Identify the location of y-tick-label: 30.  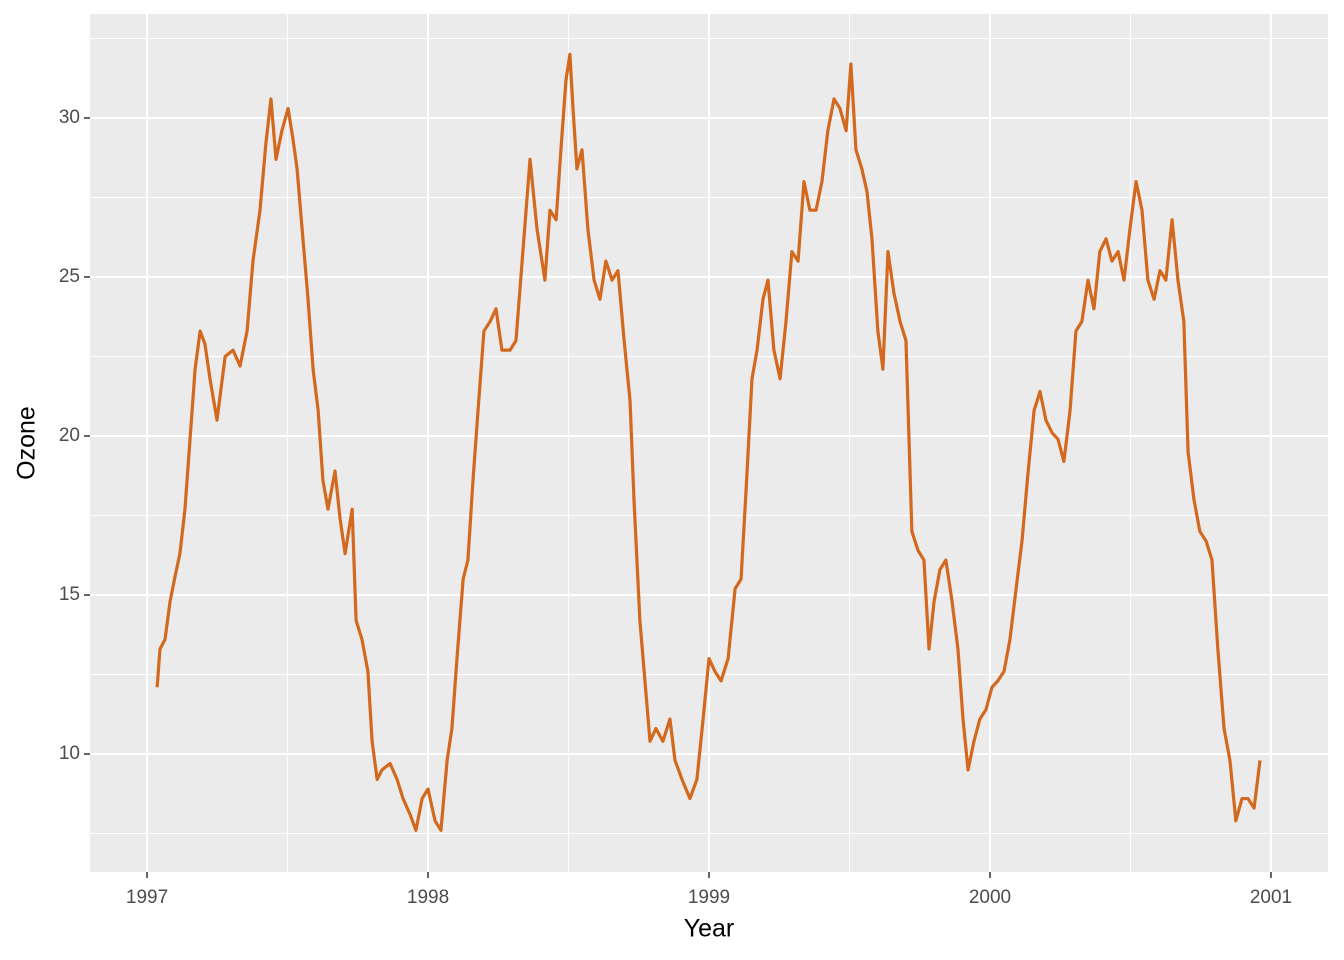
(69, 117).